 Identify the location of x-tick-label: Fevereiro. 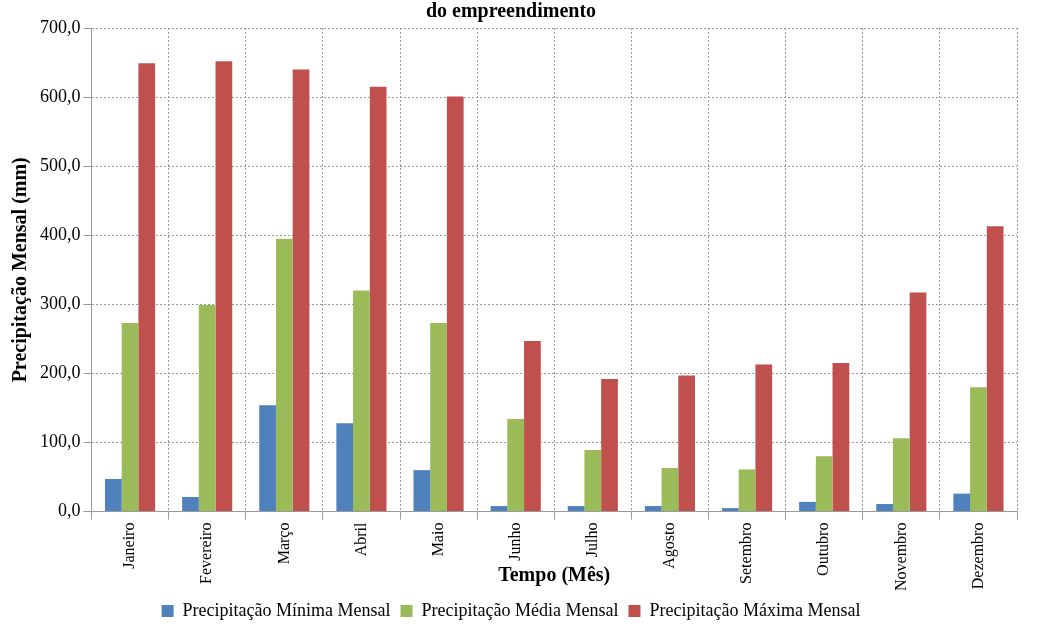
(206, 553).